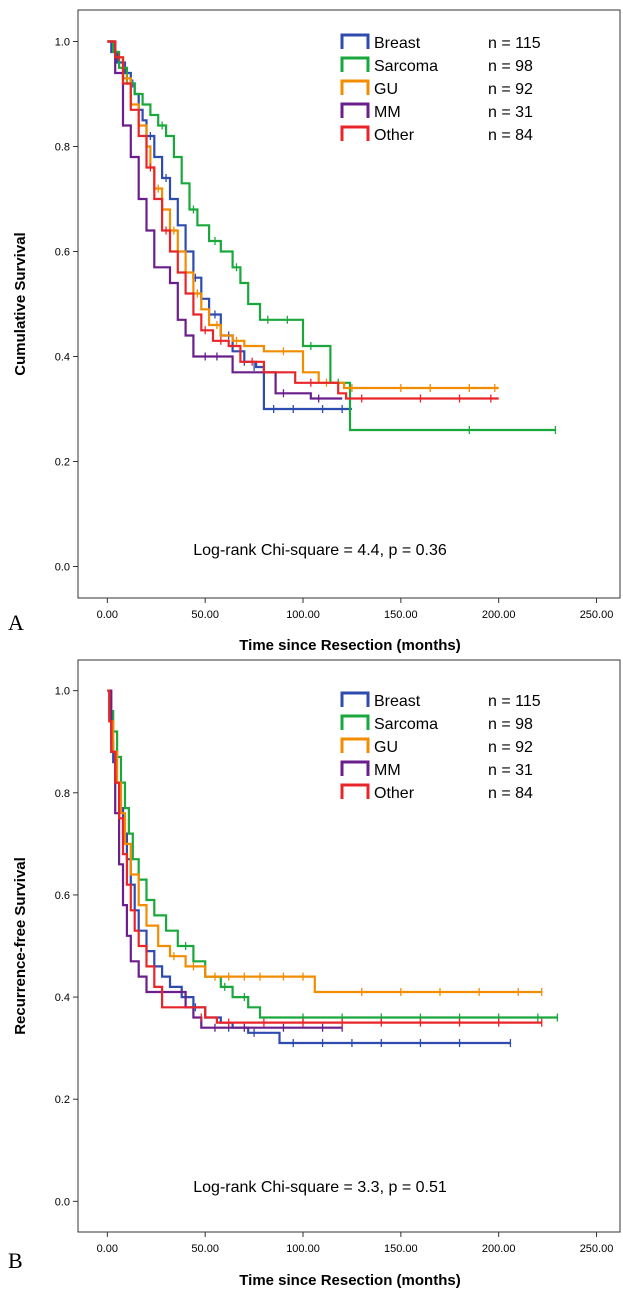  Describe the element at coordinates (20, 303) in the screenshot. I see `y-axis-label: Cumulative Survival` at that location.